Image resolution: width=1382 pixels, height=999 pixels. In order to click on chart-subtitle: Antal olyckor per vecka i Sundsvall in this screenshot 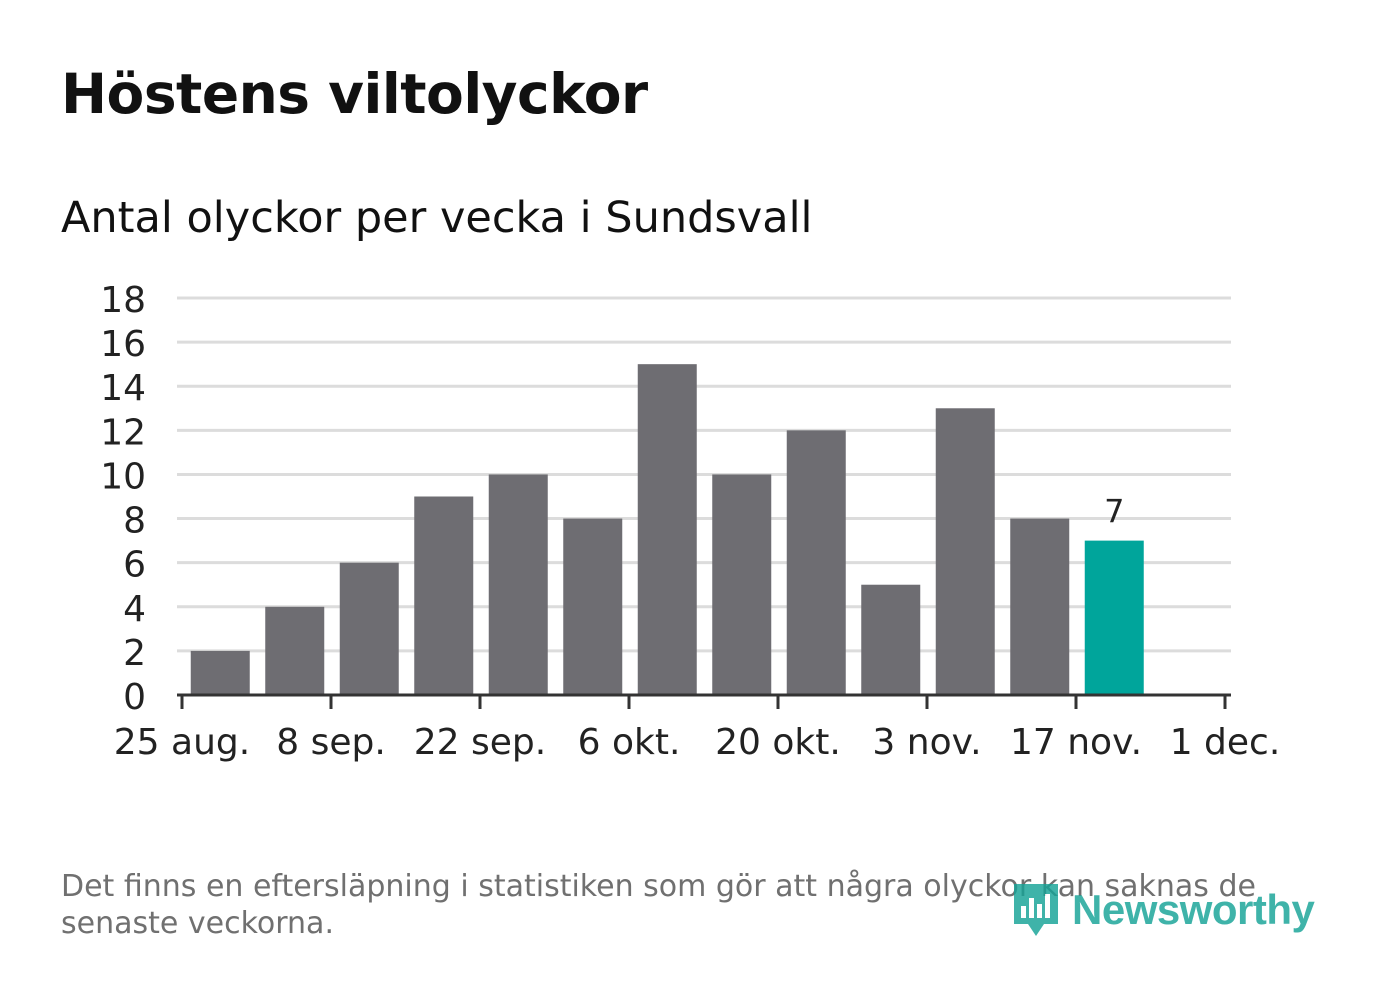, I will do `click(437, 218)`.